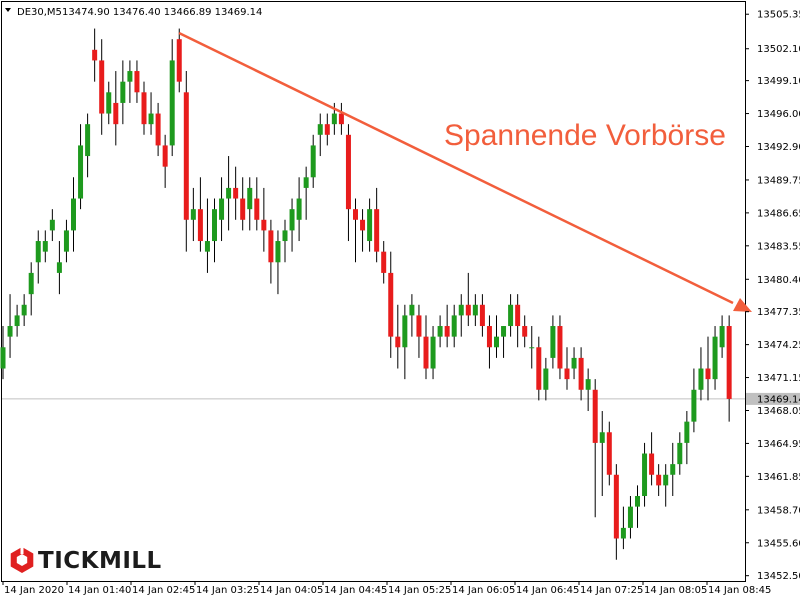 This screenshot has height=600, width=800. I want to click on x-tick-label: 14 Jan 05:25, so click(419, 590).